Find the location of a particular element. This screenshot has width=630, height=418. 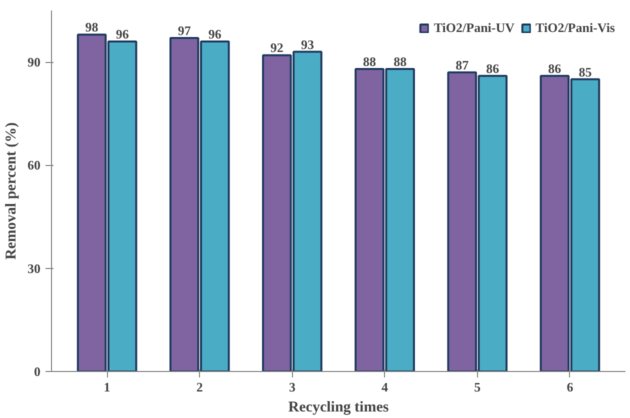

data-label: 93 is located at coordinates (307, 44).